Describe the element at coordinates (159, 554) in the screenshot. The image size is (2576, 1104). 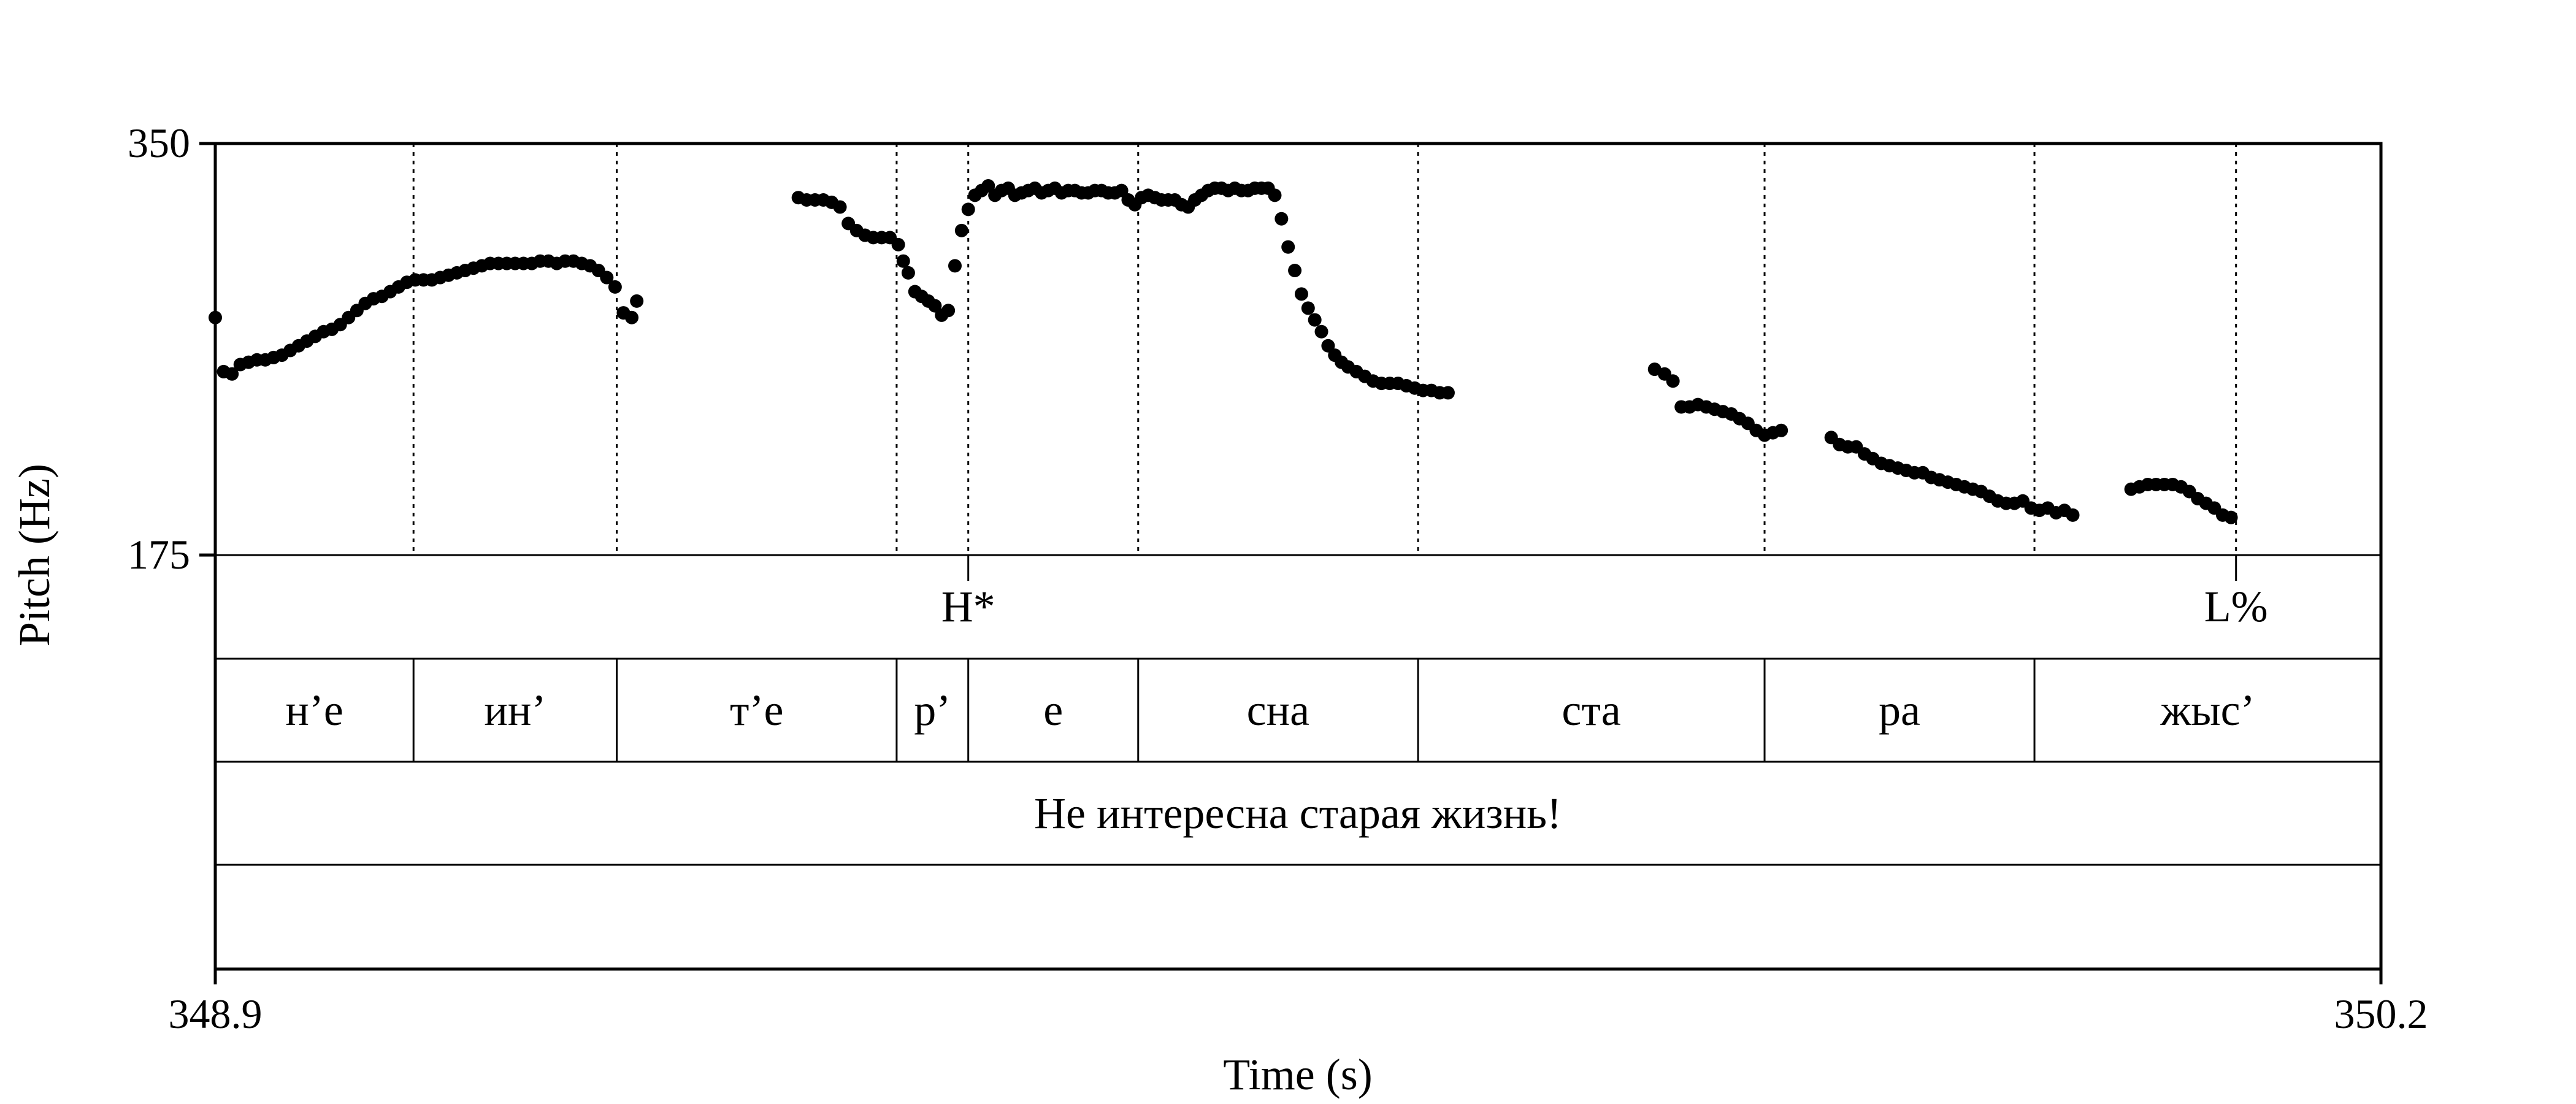
I see `y-tick-label-bottom: 175` at that location.